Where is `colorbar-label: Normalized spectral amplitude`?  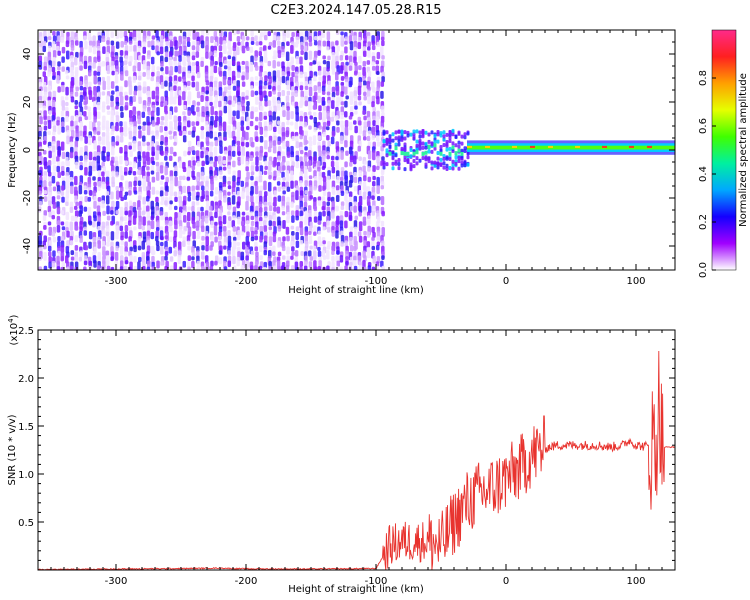
colorbar-label: Normalized spectral amplitude is located at coordinates (743, 150).